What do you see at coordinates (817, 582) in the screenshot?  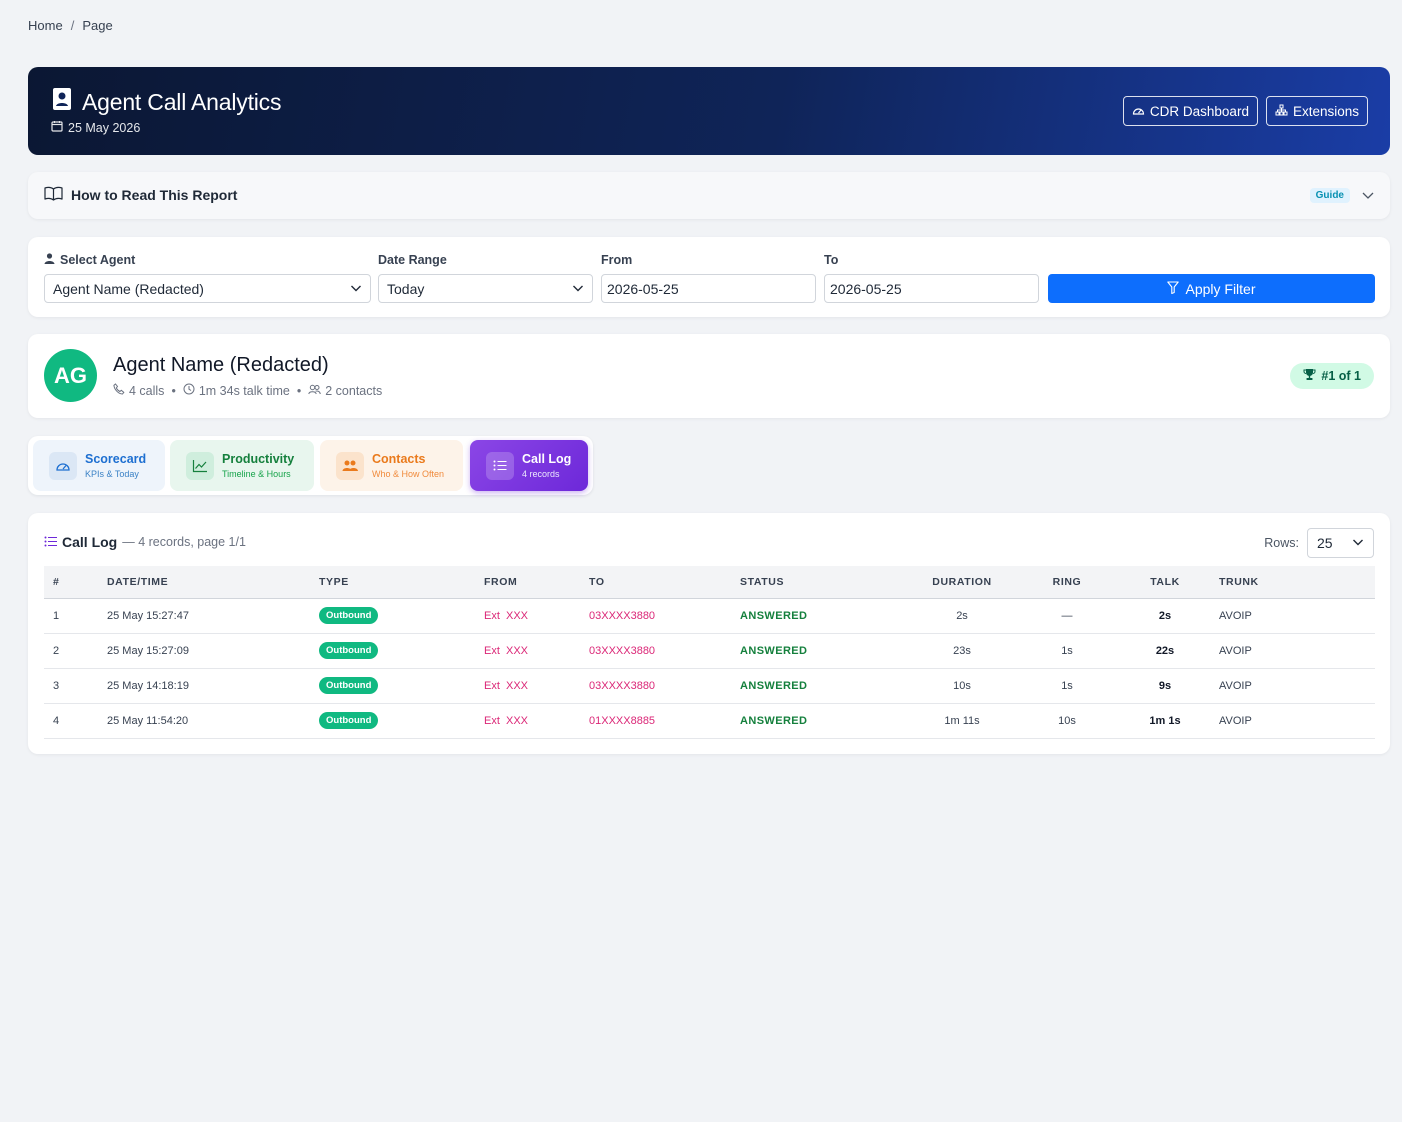 I see `column-header-status: STATUS` at bounding box center [817, 582].